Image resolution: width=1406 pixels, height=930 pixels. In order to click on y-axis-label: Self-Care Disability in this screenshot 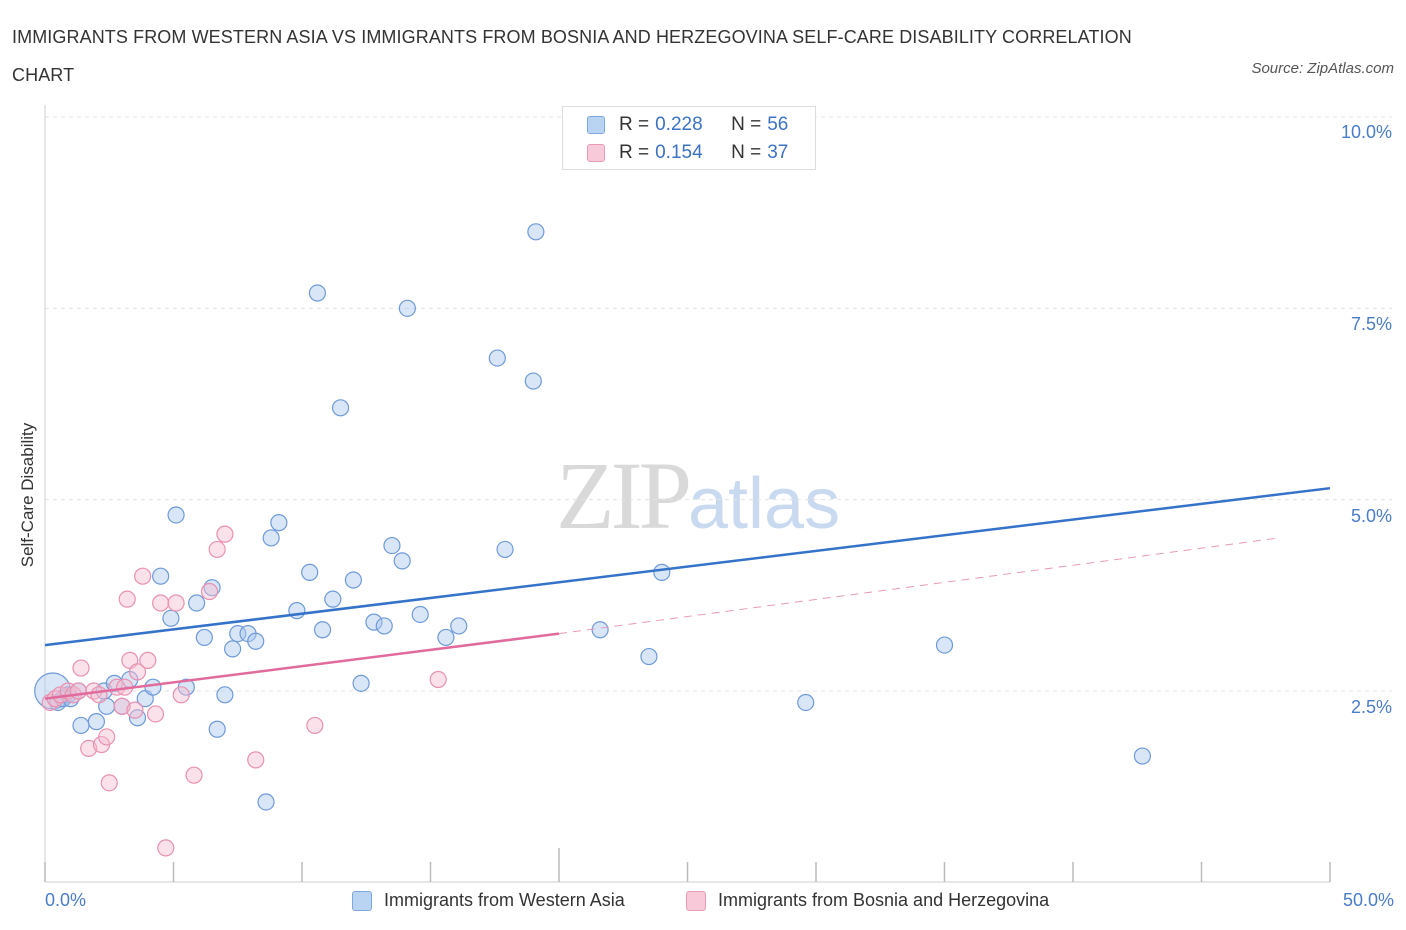, I will do `click(27, 495)`.